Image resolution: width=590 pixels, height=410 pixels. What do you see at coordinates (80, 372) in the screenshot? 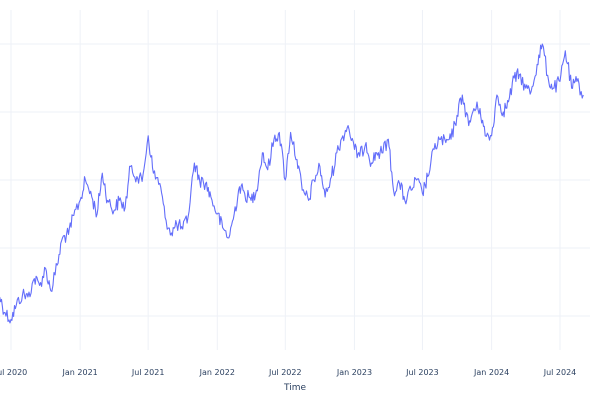
I see `x-tick-label: Jan 2021` at bounding box center [80, 372].